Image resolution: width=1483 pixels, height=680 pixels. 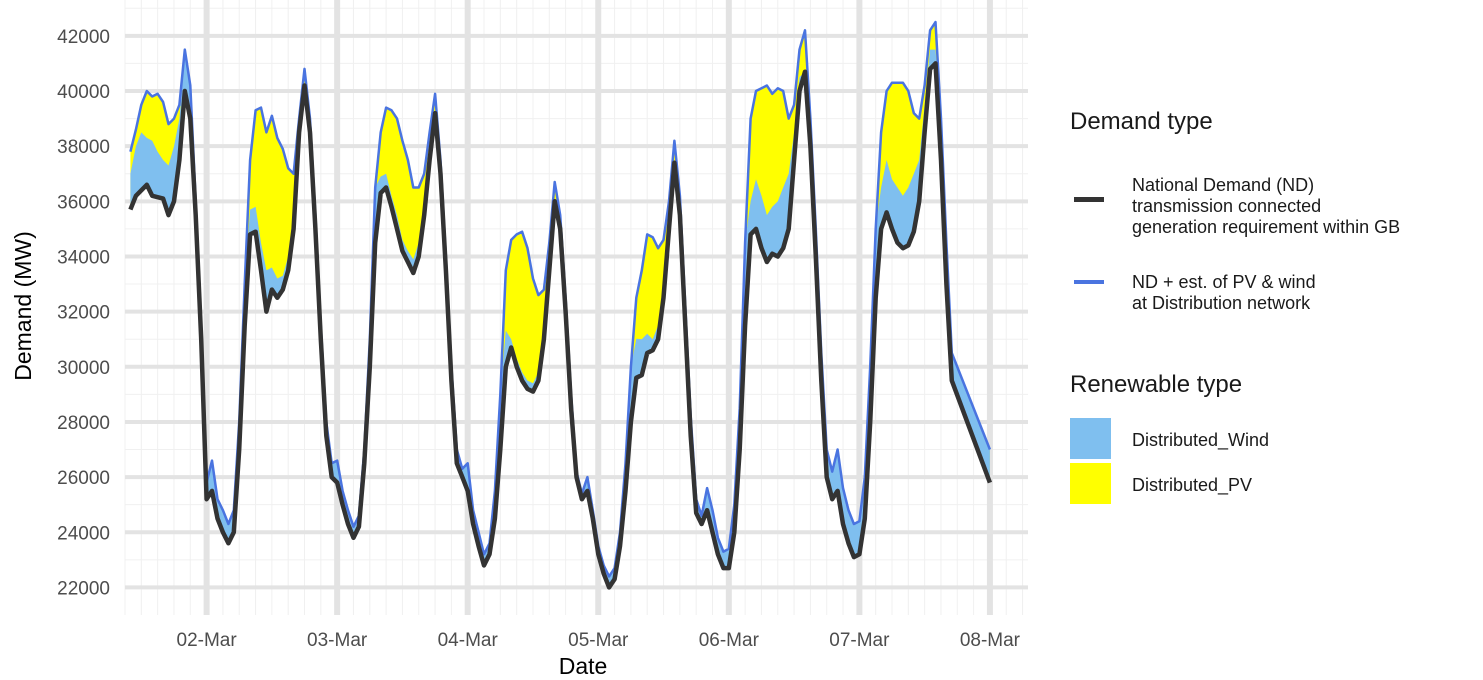 What do you see at coordinates (1224, 282) in the screenshot?
I see `nd-plus-label-line1: ND + est. of PV & wind` at bounding box center [1224, 282].